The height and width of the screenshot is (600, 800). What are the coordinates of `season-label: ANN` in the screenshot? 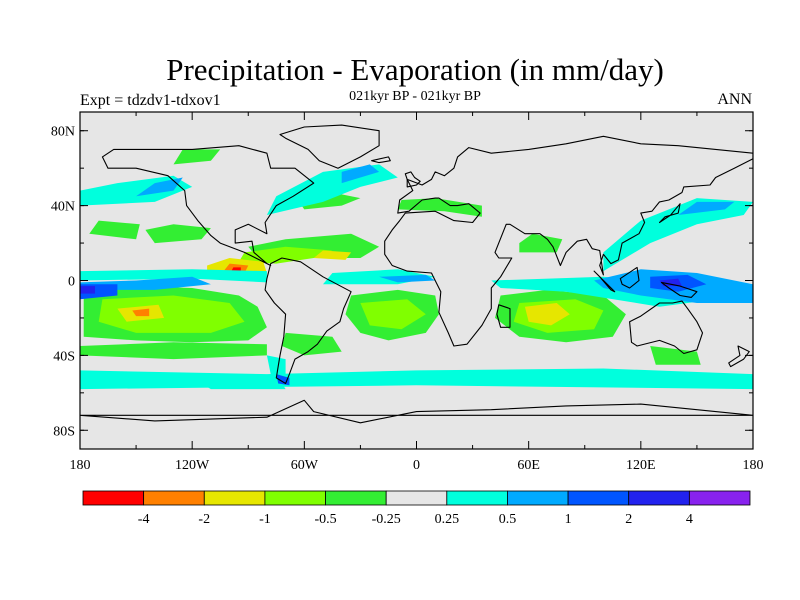 It's located at (734, 99).